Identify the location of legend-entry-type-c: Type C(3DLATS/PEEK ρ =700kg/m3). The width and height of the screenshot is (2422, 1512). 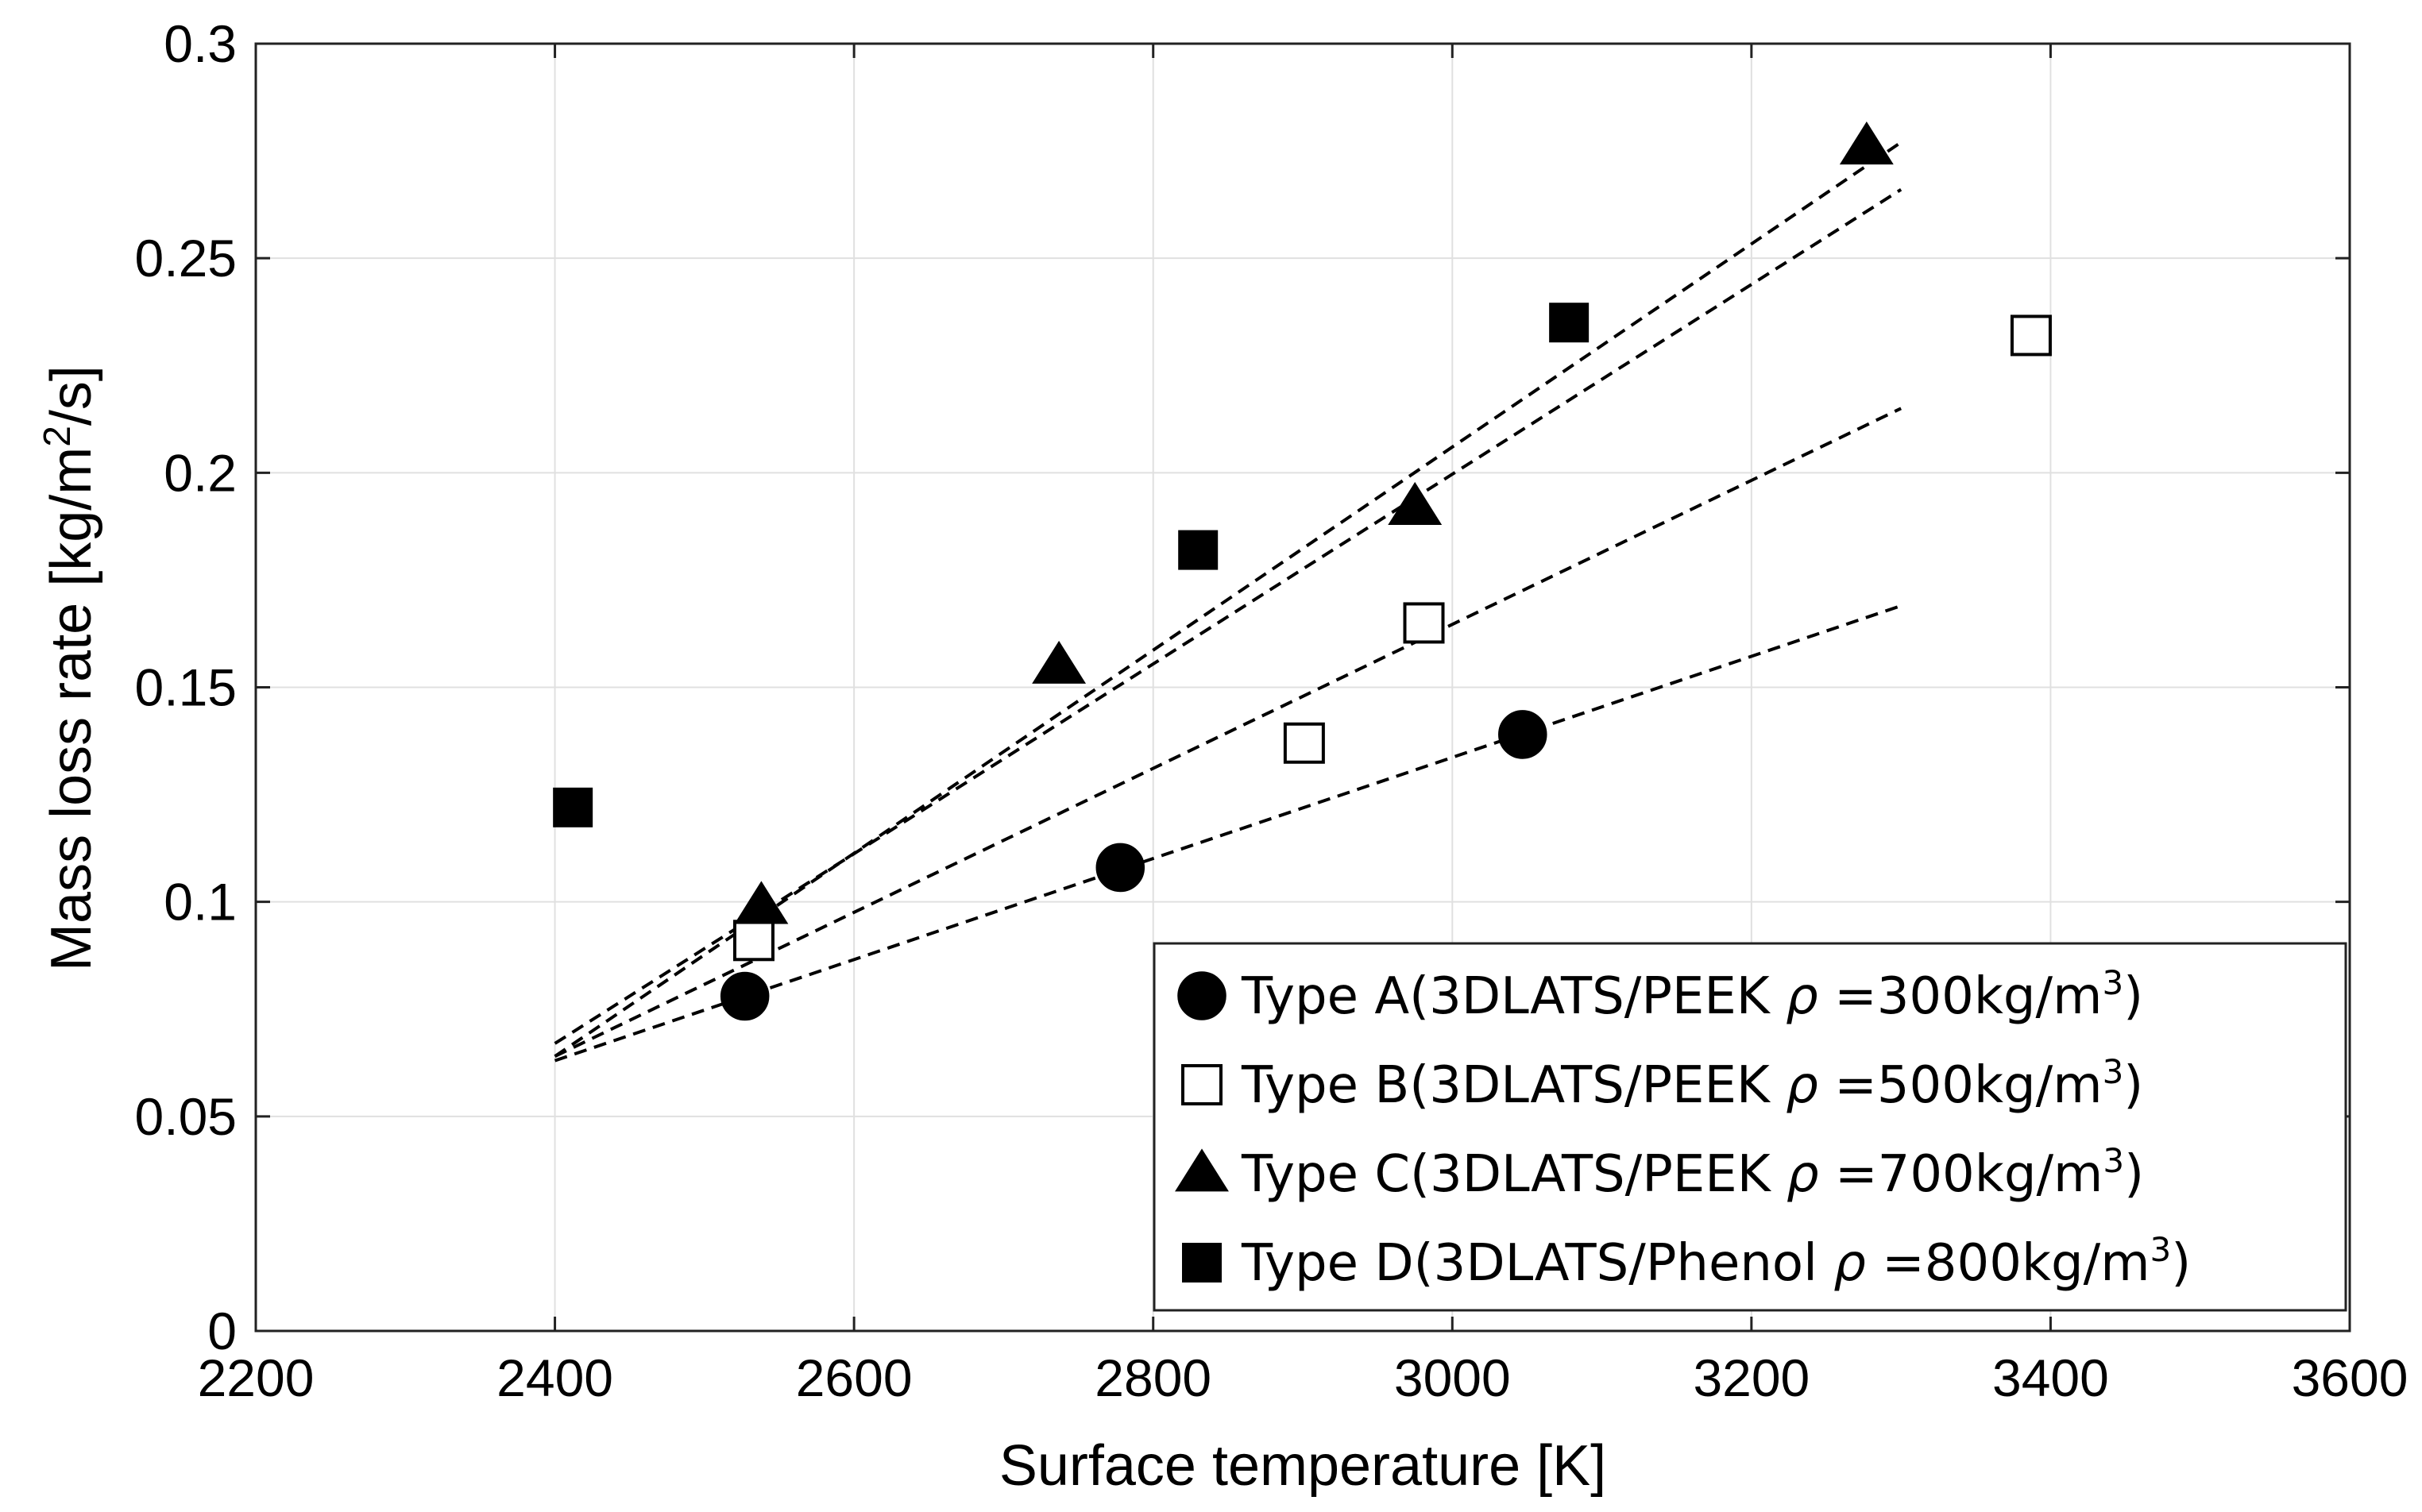
(1659, 1173).